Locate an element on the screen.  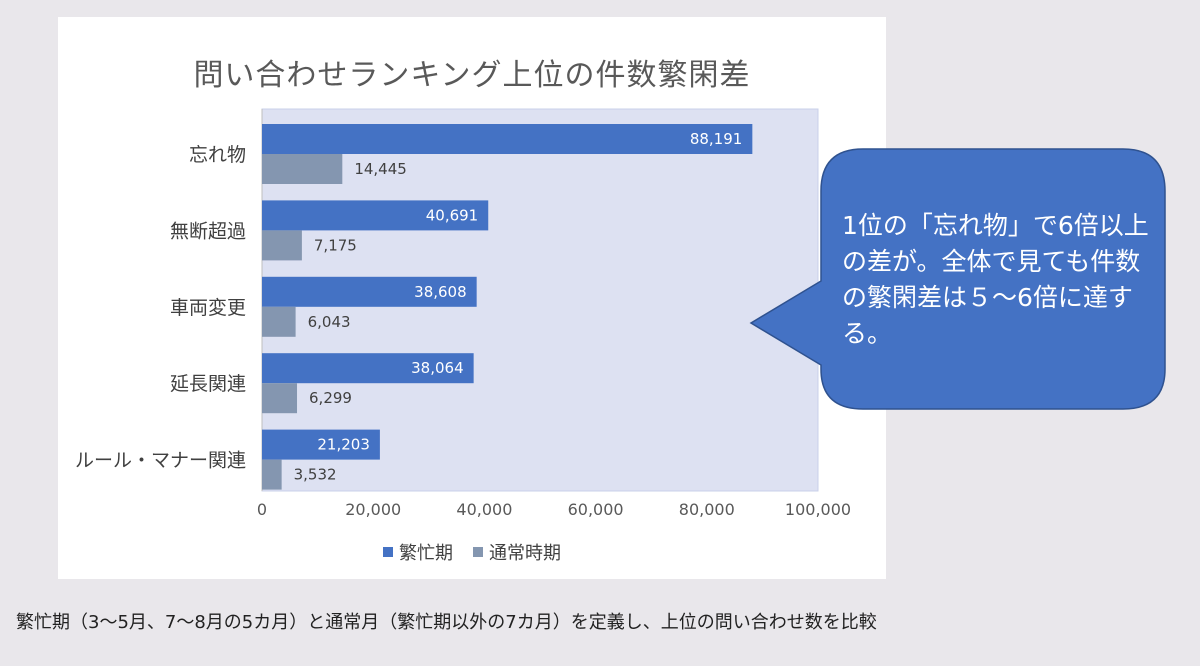
data-label-busy: 40,691 is located at coordinates (452, 215).